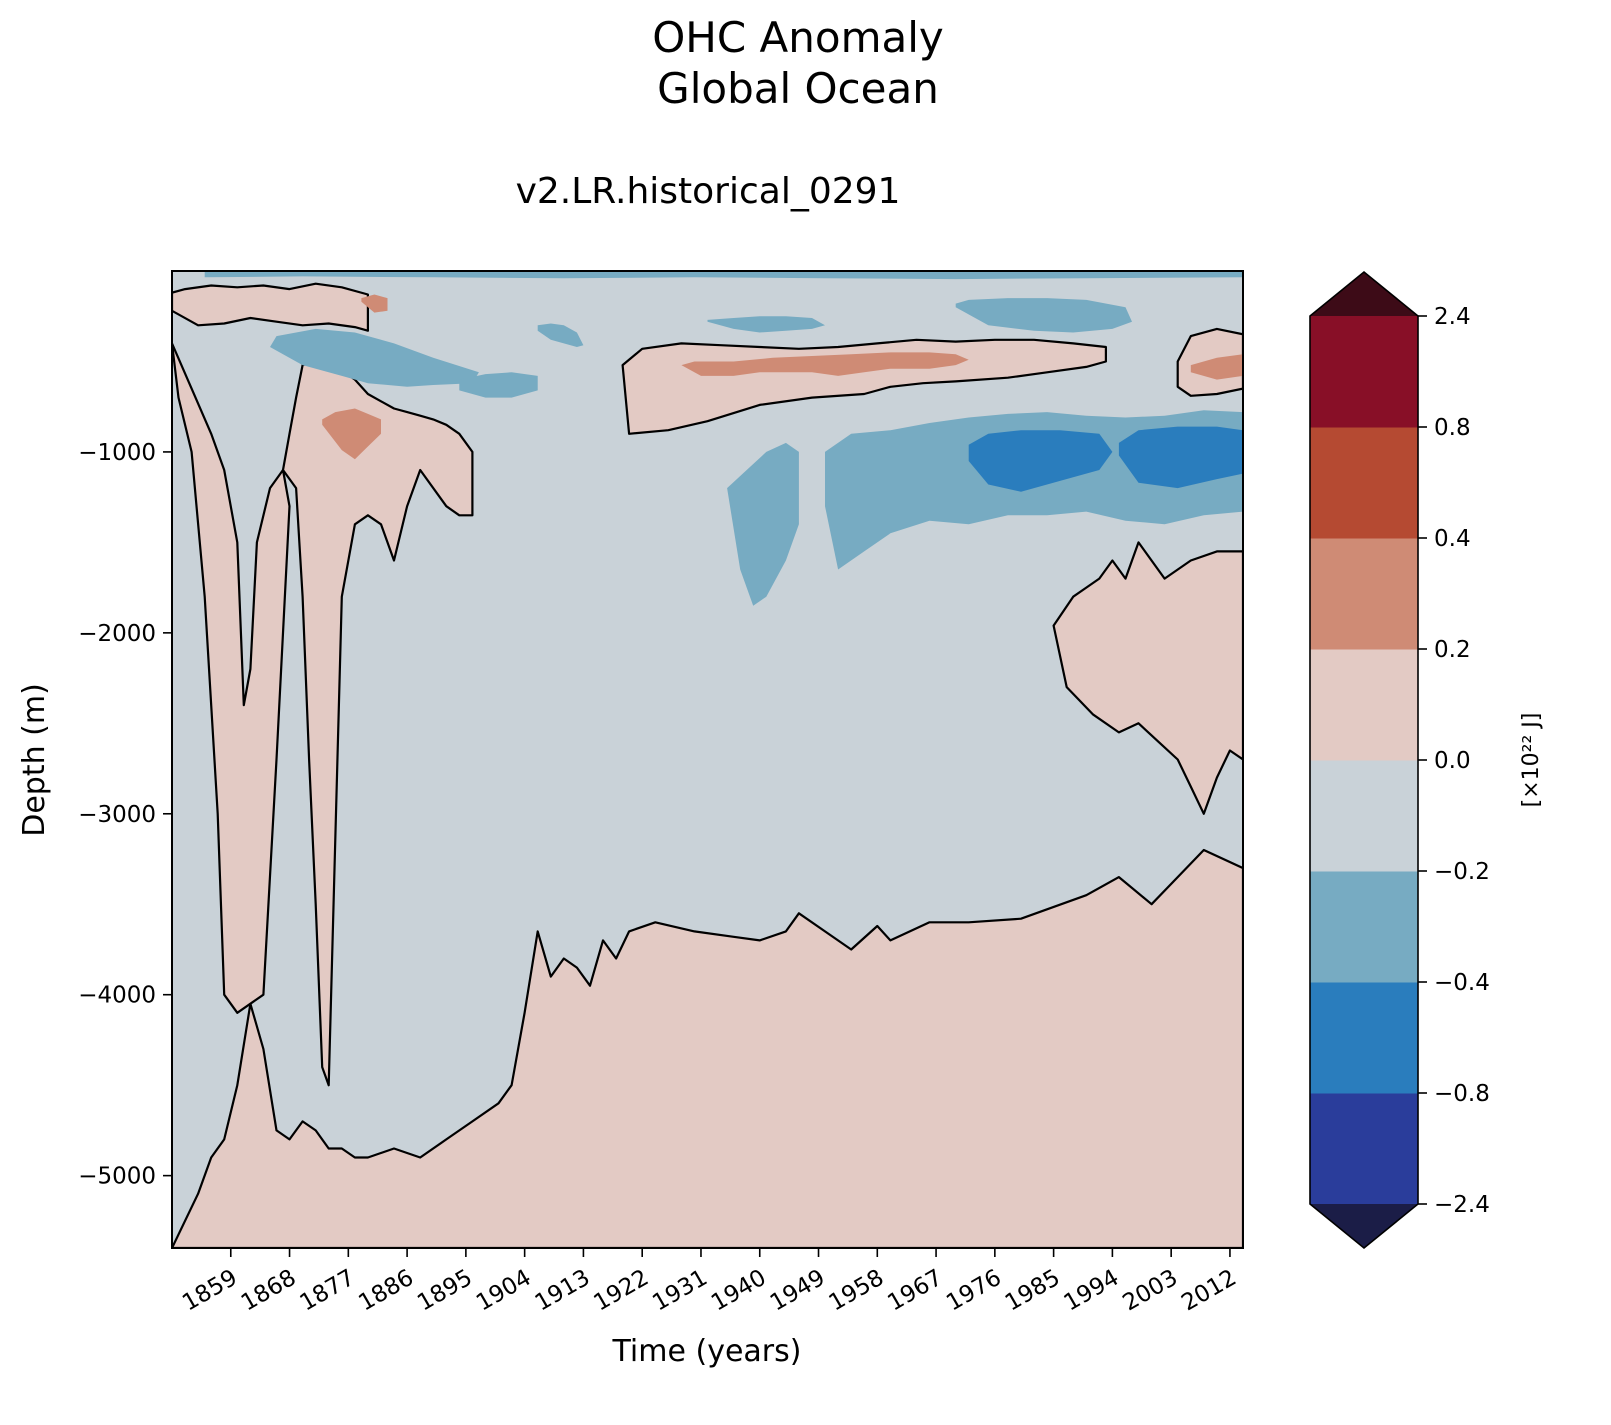 The height and width of the screenshot is (1425, 1611). I want to click on contour-region-warm-2006-patch, so click(1216, 367).